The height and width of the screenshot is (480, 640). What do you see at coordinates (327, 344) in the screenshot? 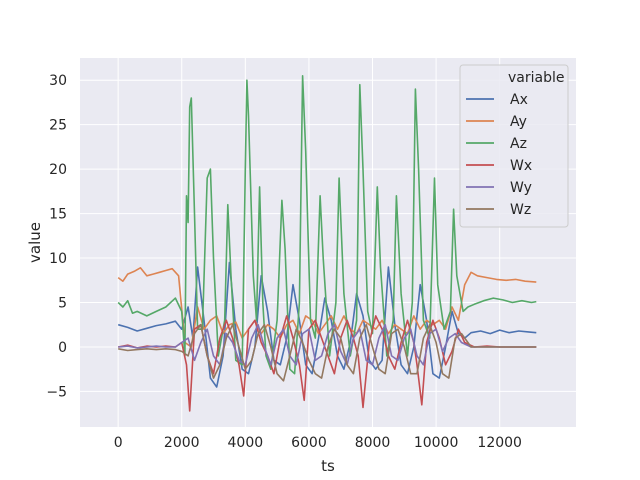
I see `series-line-wy` at bounding box center [327, 344].